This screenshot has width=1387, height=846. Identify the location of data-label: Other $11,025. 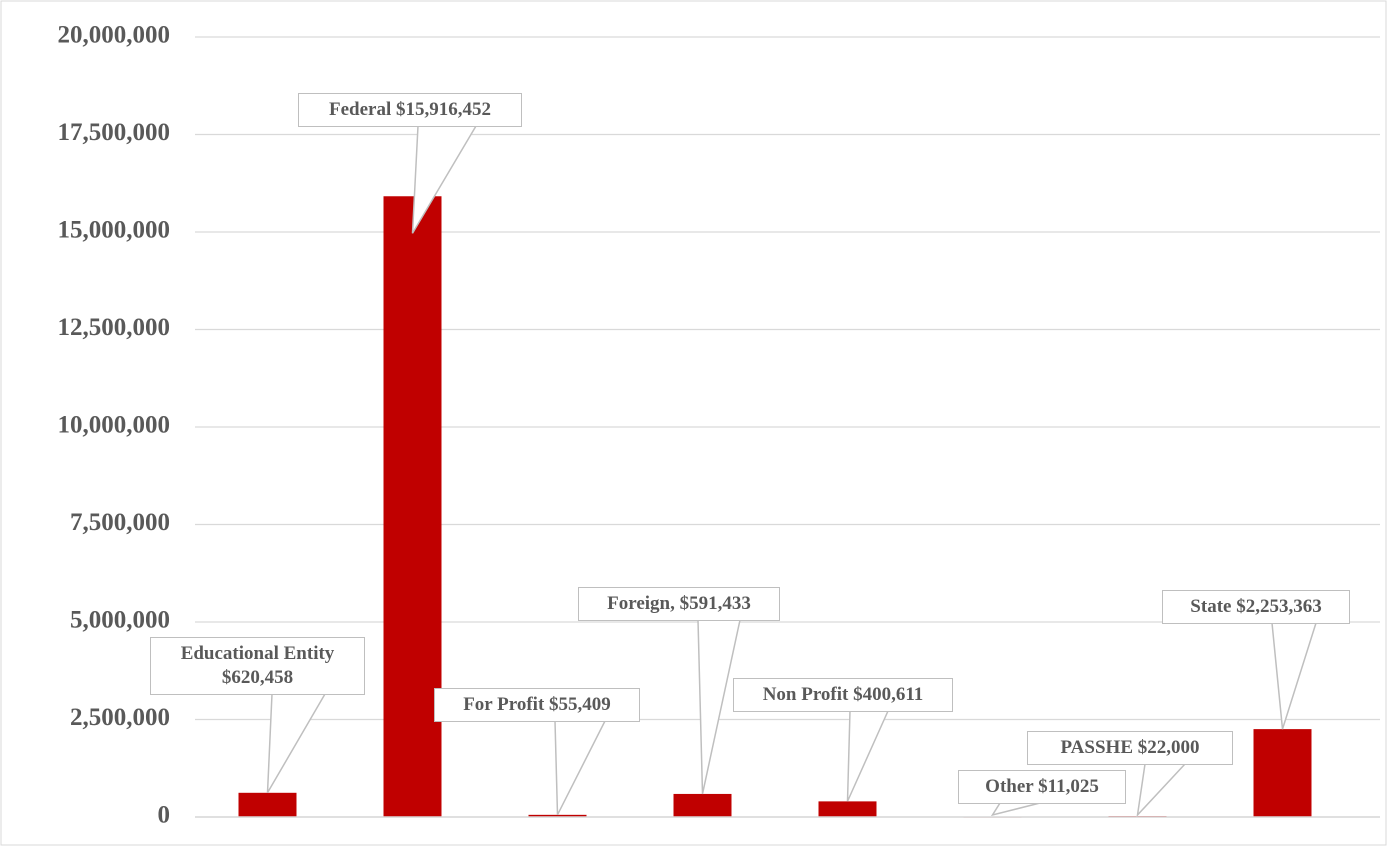
(1042, 787).